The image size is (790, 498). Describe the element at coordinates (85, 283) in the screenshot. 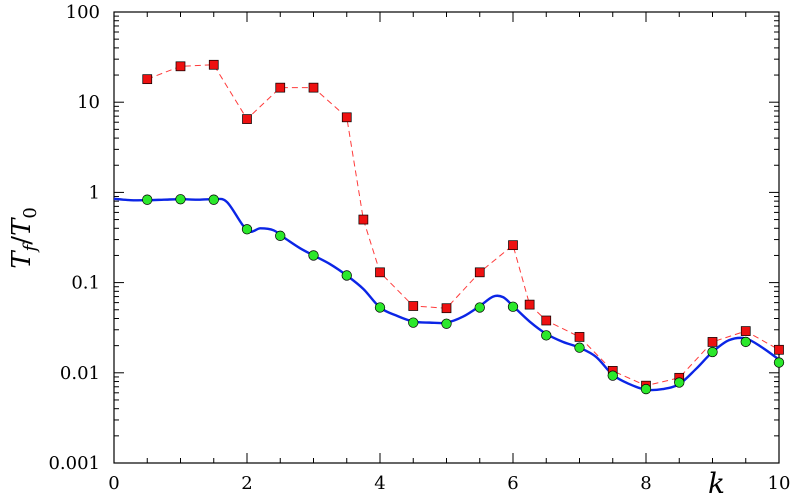

I see `y-tick-label: 0.1` at that location.